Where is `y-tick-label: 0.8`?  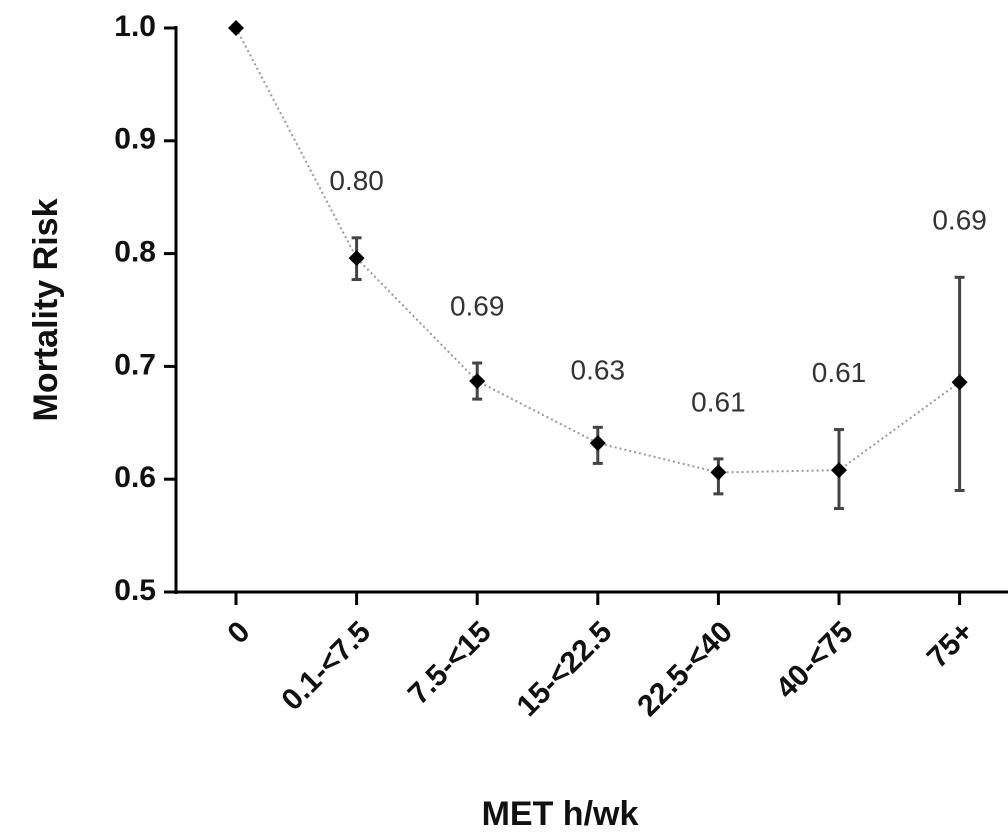
y-tick-label: 0.8 is located at coordinates (135, 252).